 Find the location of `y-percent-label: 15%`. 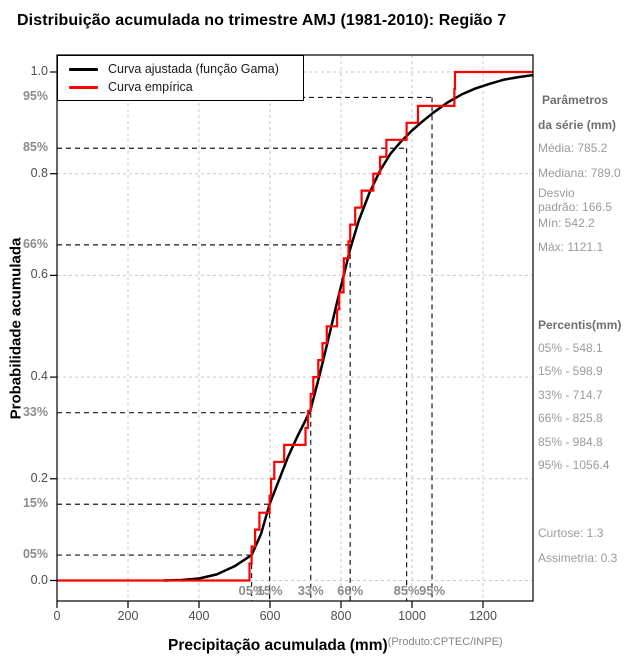

y-percent-label: 15% is located at coordinates (35, 503).